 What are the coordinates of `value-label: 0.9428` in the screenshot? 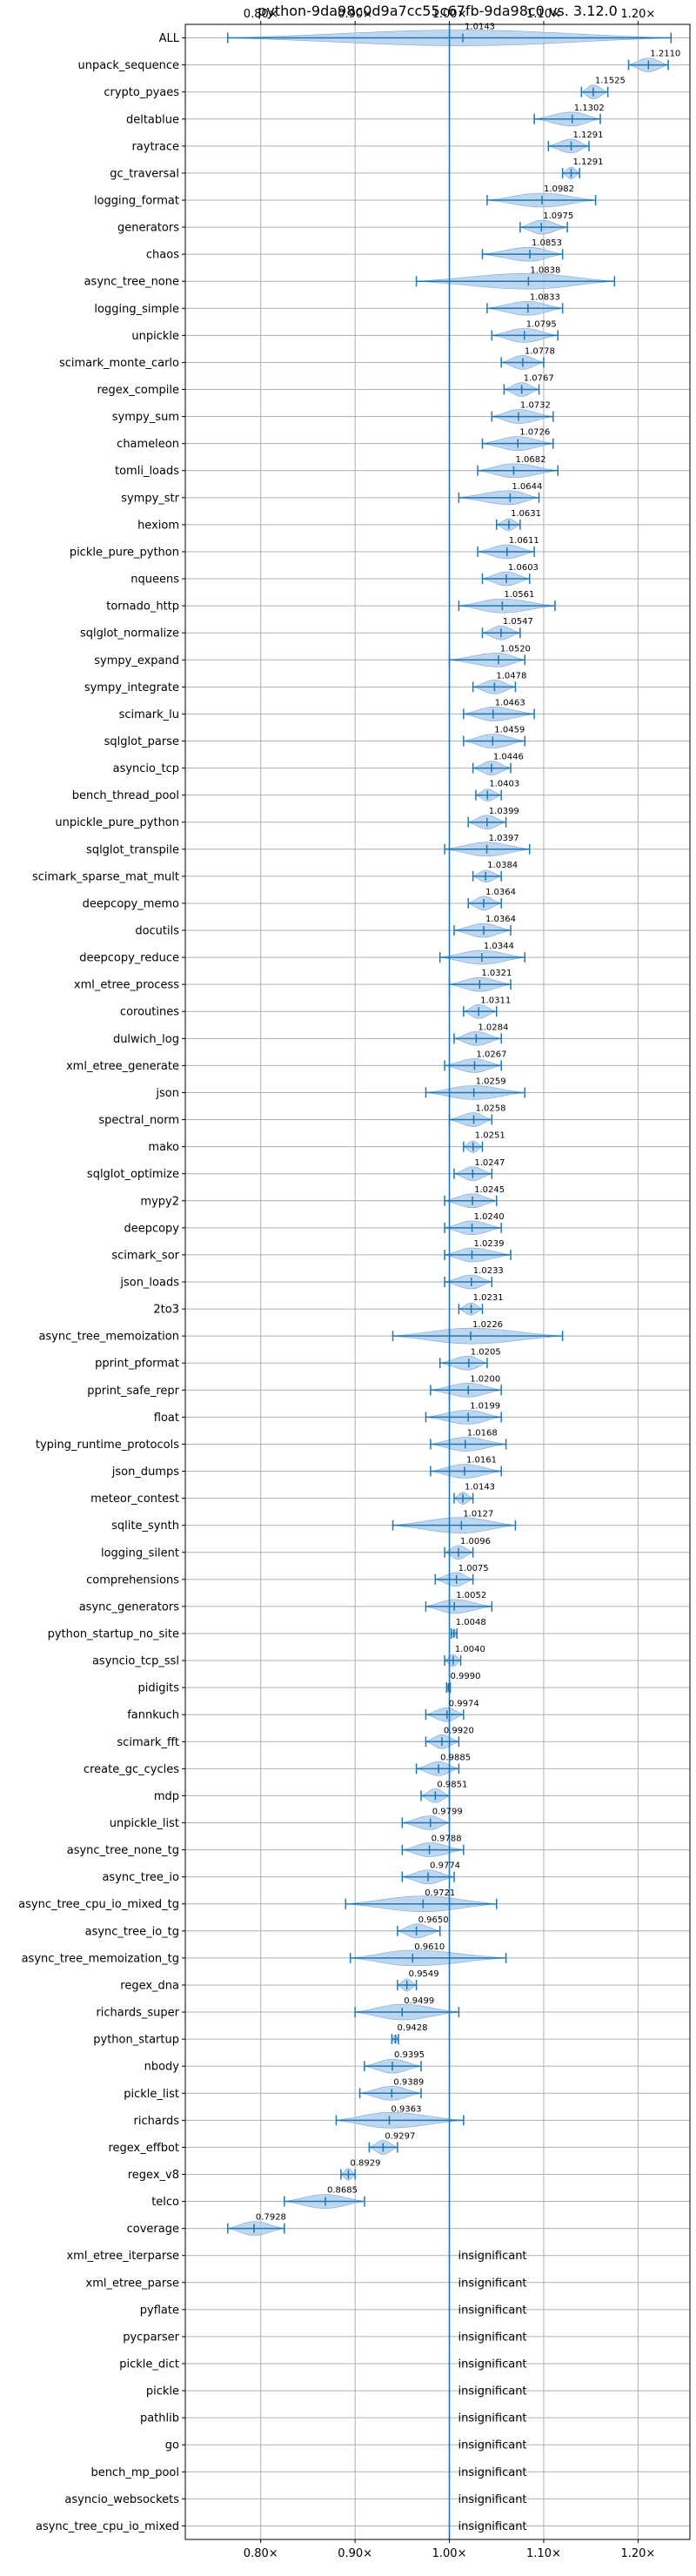 It's located at (413, 2028).